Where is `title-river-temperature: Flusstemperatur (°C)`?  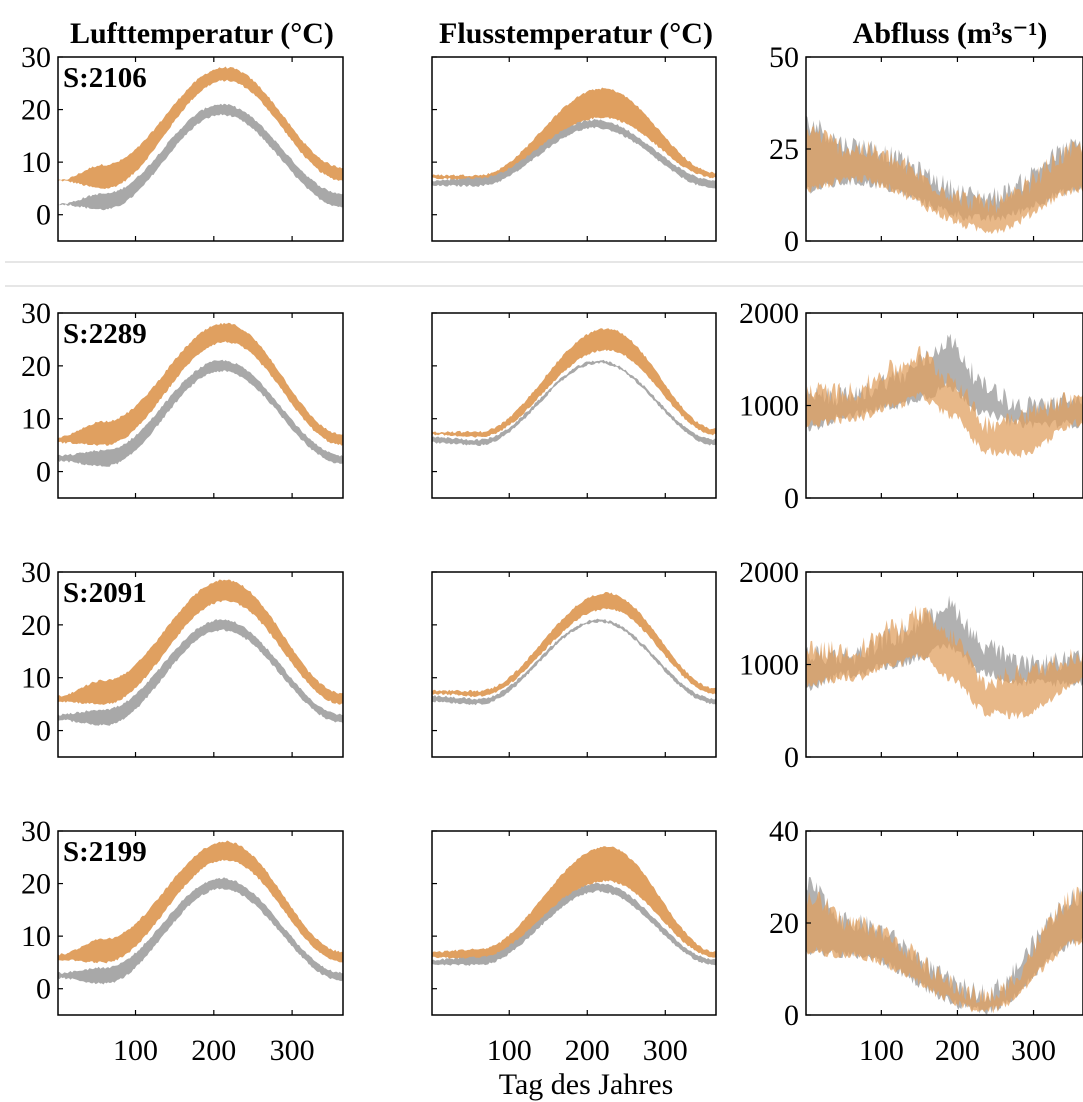 title-river-temperature: Flusstemperatur (°C) is located at coordinates (576, 33).